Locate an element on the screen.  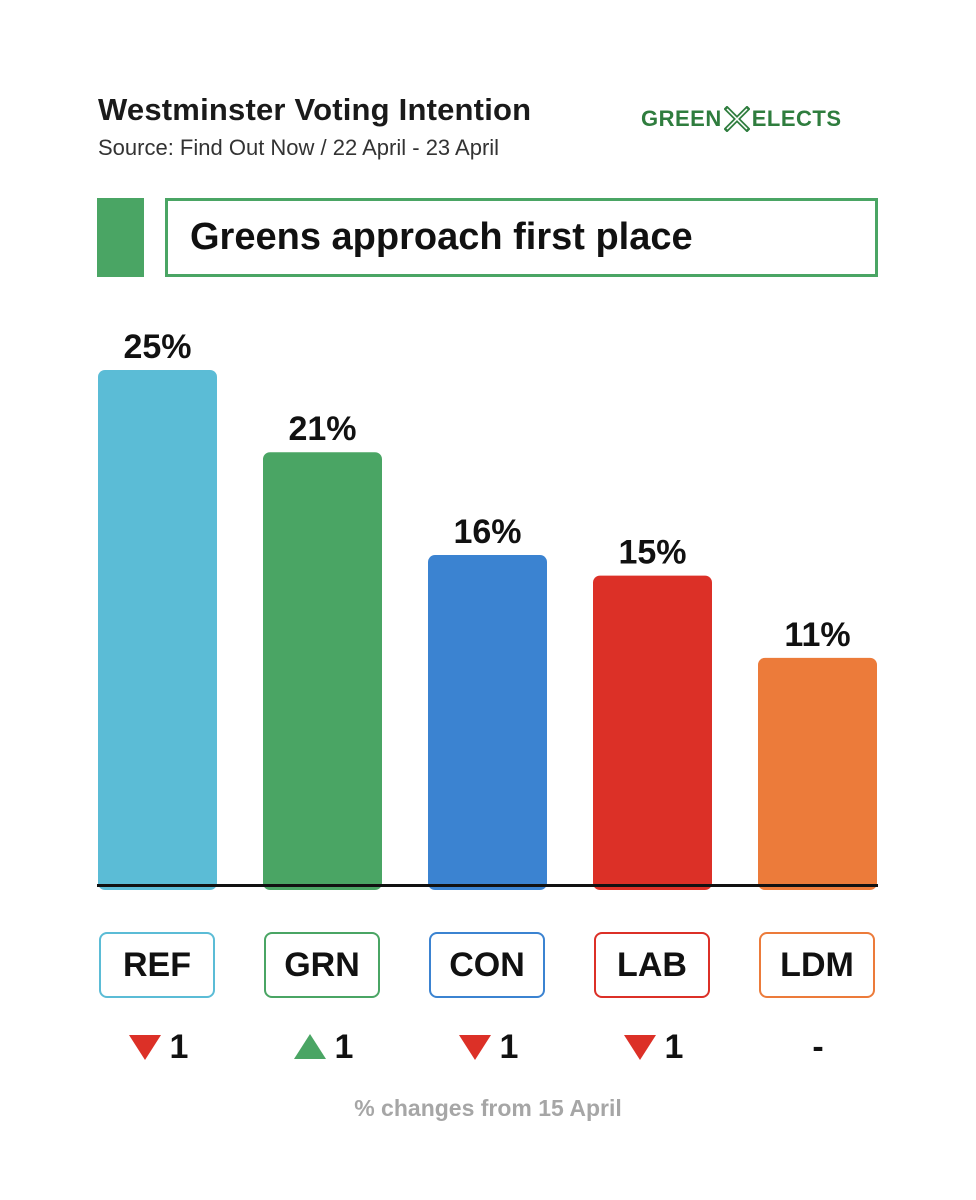
green-elects-logo: GREEN ELECTS is located at coordinates (741, 119).